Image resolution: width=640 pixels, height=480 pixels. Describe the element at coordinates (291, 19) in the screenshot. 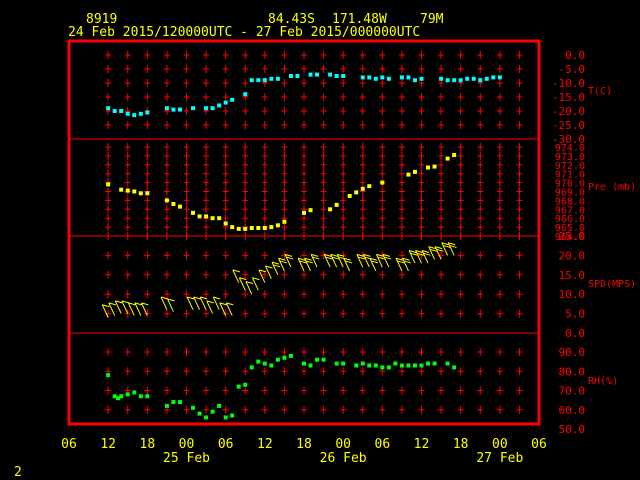

I see `station-latitude: 84.43S` at that location.